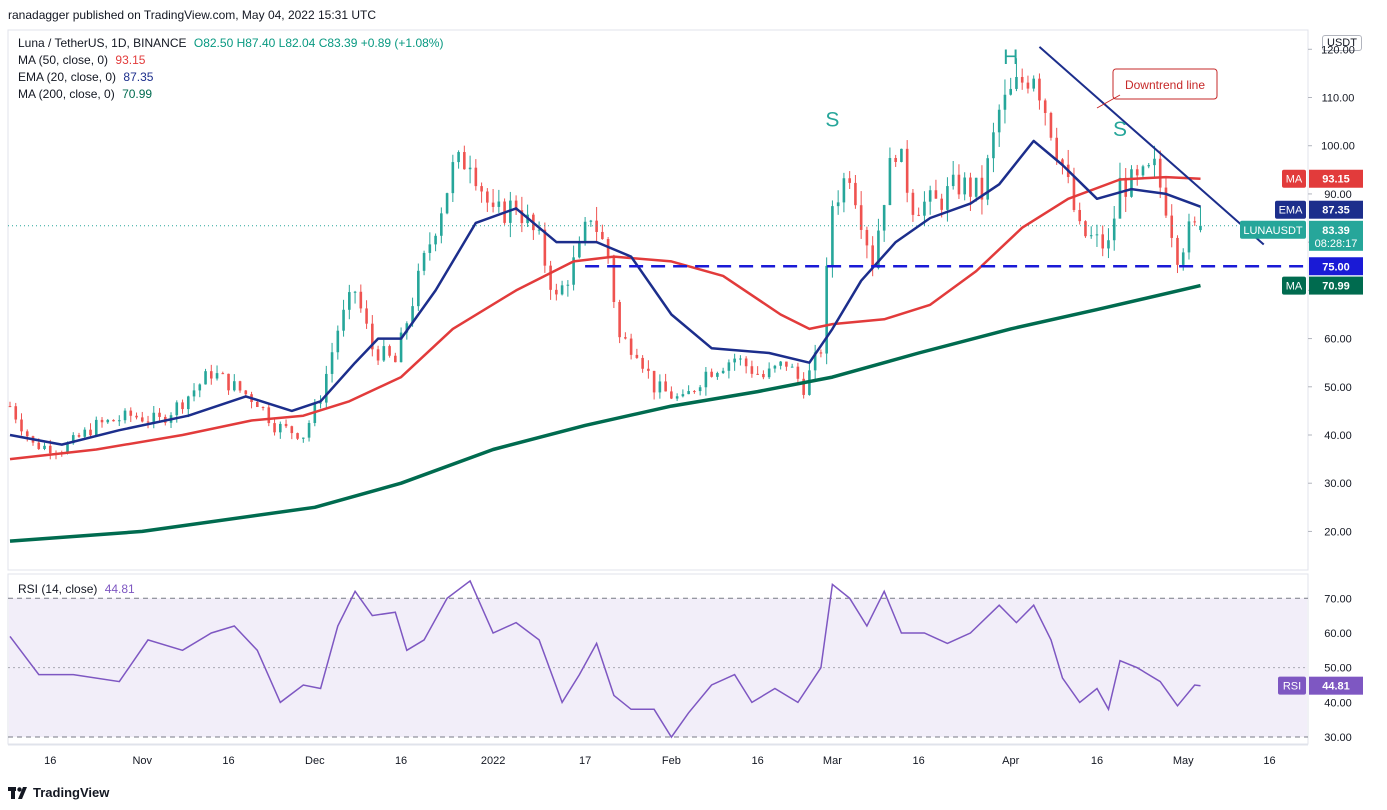 Image resolution: width=1387 pixels, height=810 pixels. I want to click on ema20-price-label: EMA 87.35, so click(1319, 209).